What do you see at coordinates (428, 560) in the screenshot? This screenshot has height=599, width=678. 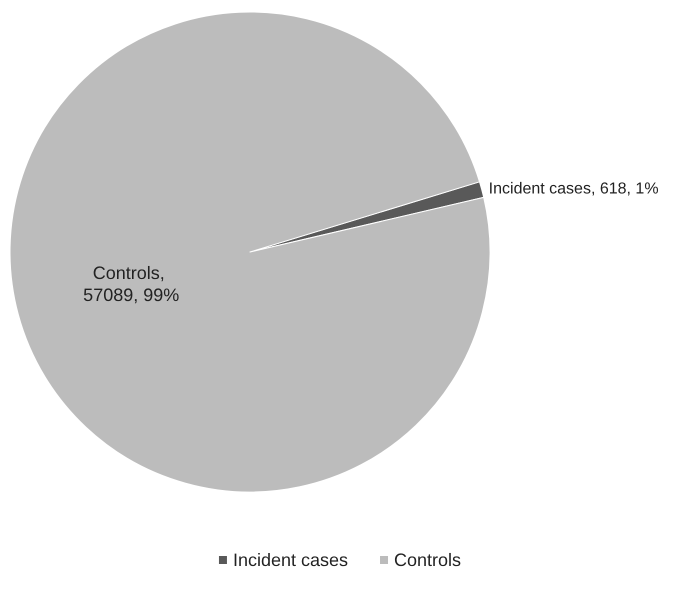 I see `legend-label: Controls` at bounding box center [428, 560].